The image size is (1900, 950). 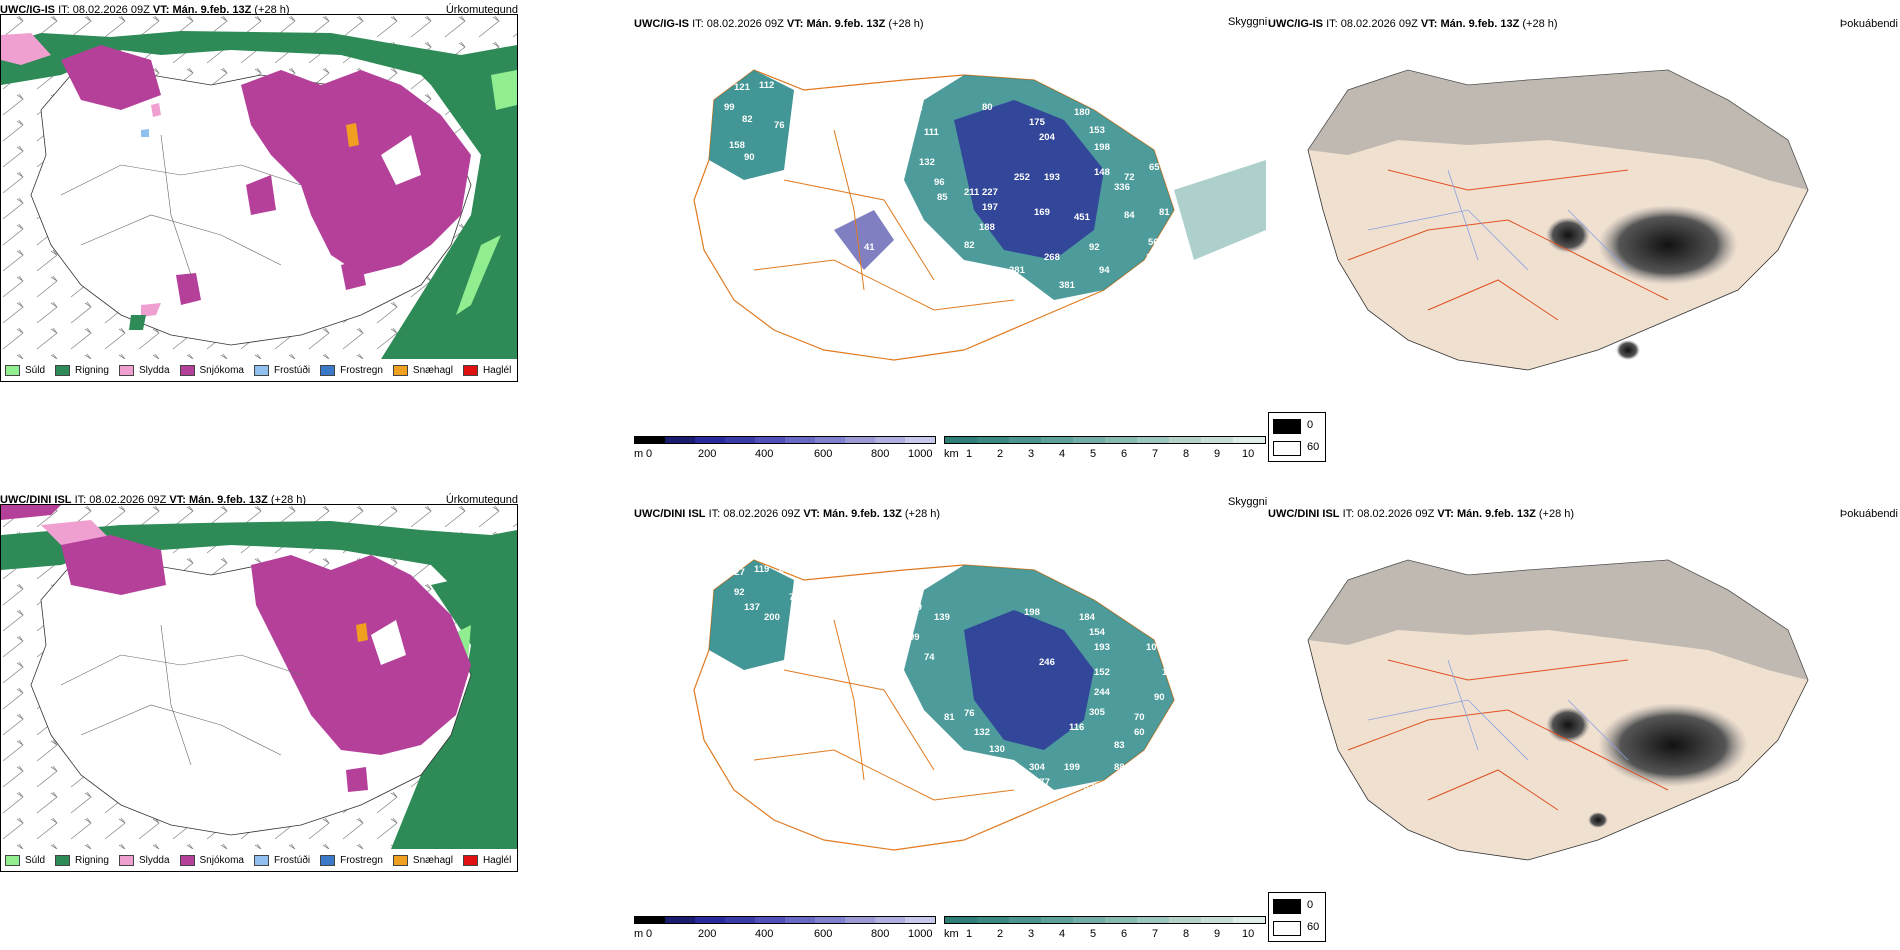 What do you see at coordinates (869, 247) in the screenshot?
I see `visibility-label: 41` at bounding box center [869, 247].